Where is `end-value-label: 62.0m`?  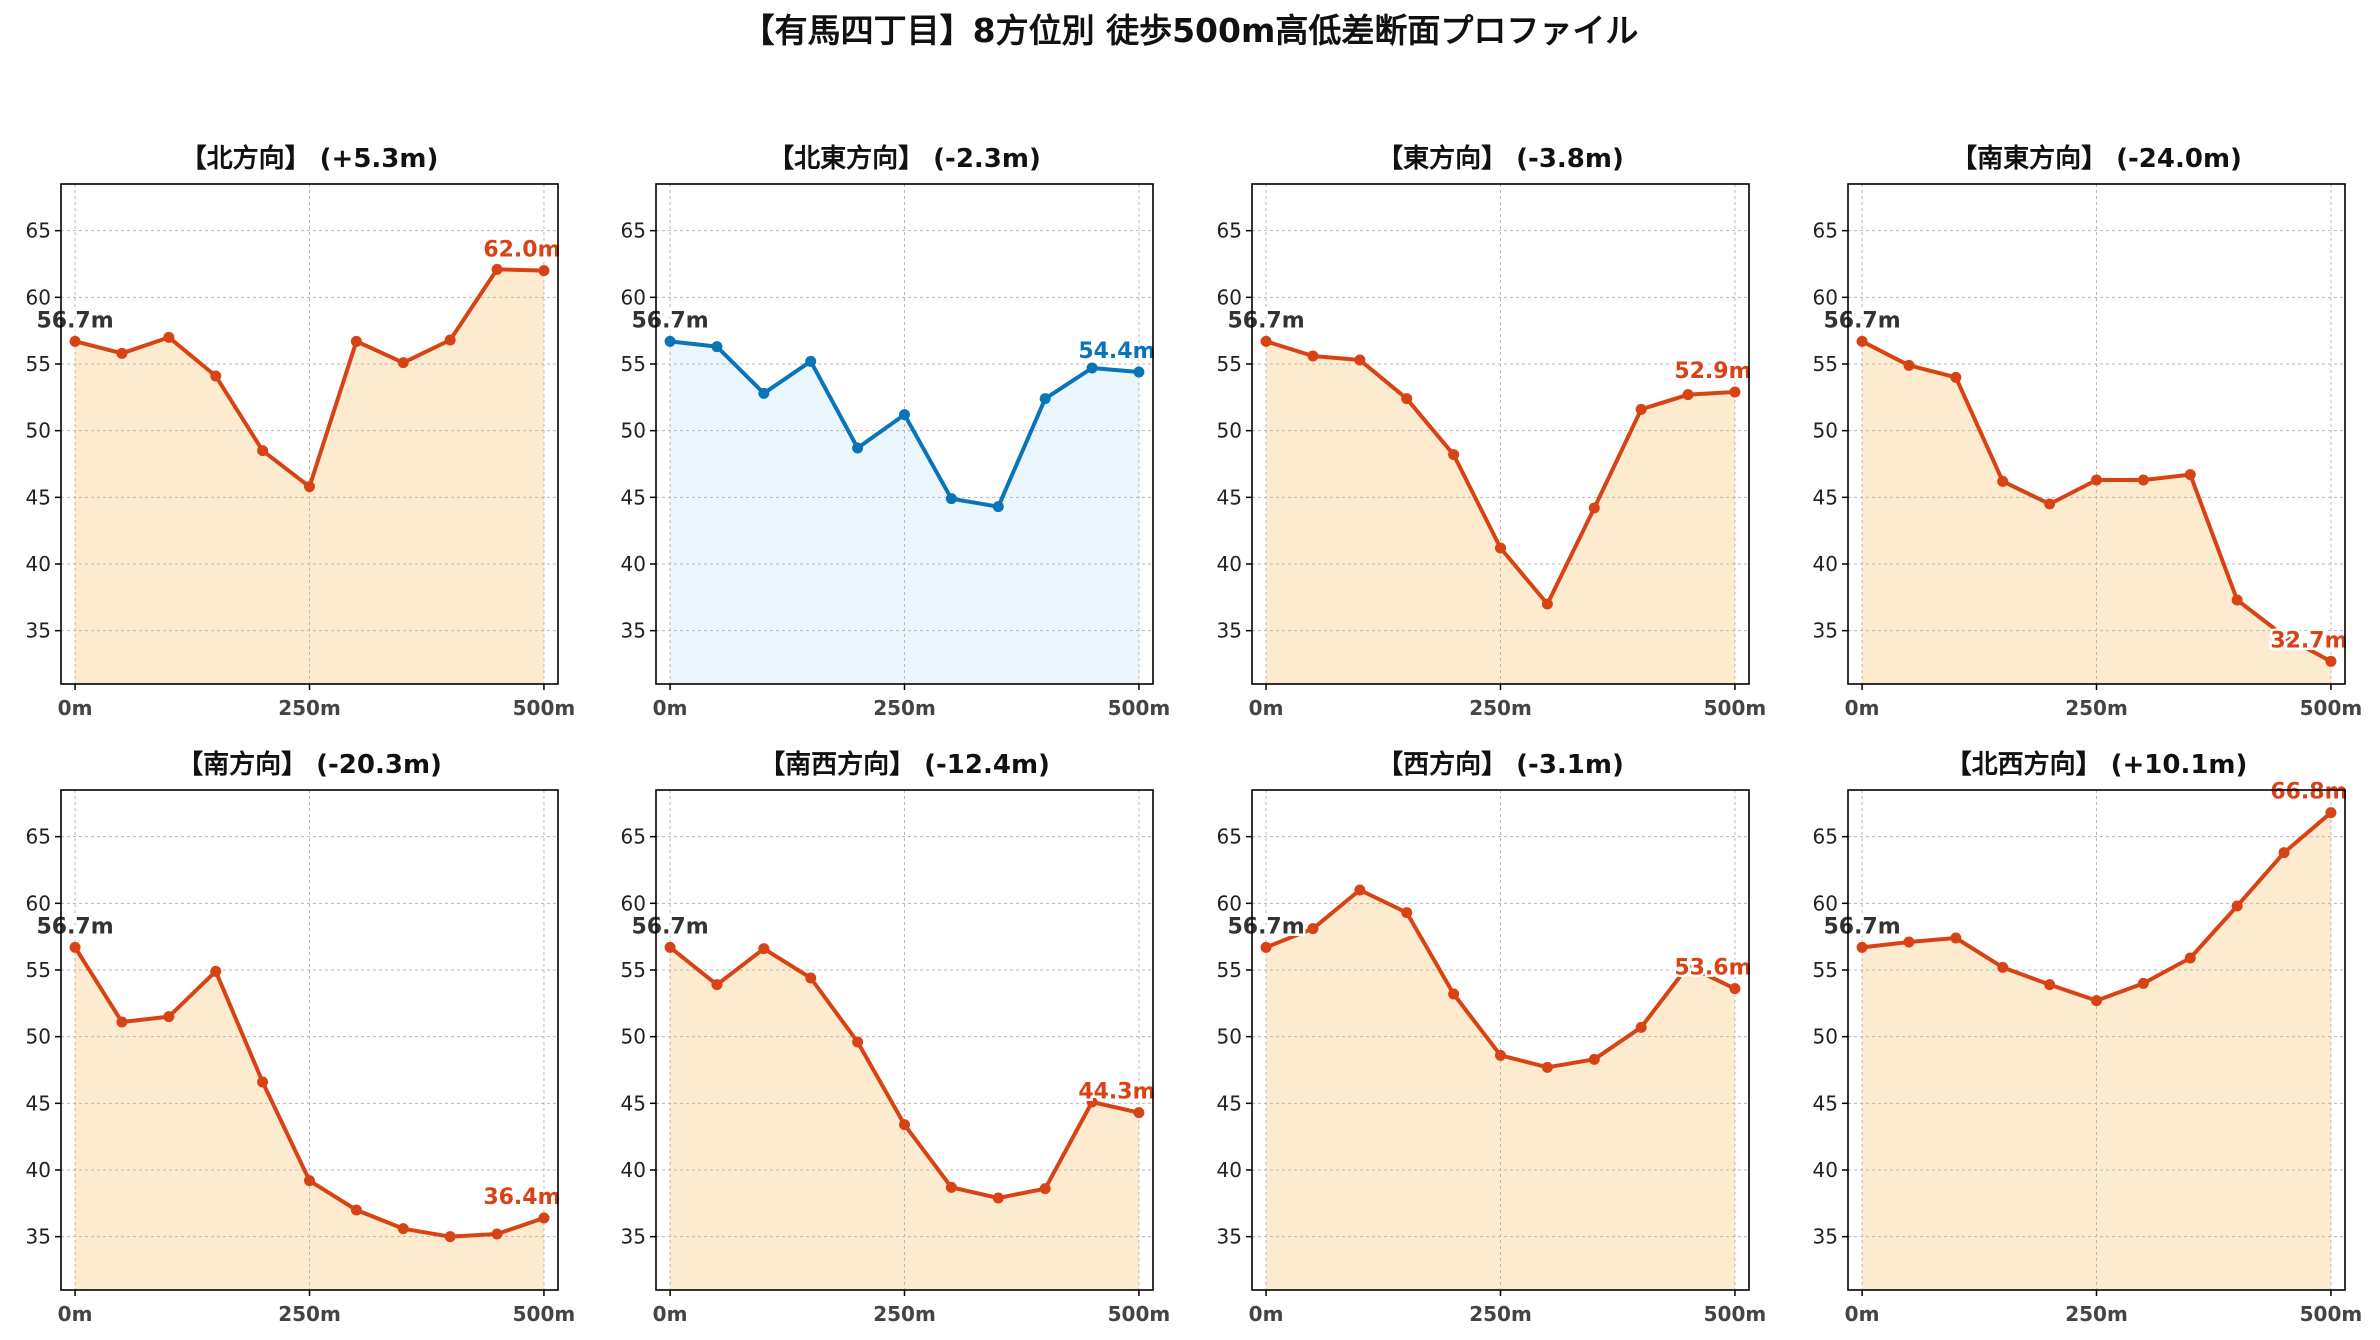 end-value-label: 62.0m is located at coordinates (521, 250).